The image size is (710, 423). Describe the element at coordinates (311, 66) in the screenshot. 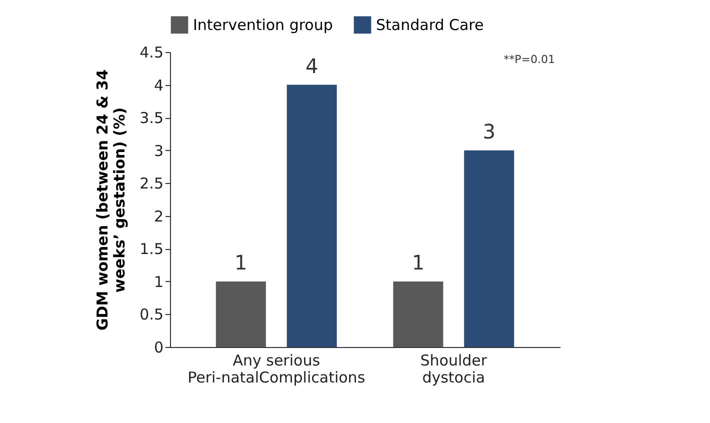

I see `data-label: 4` at that location.